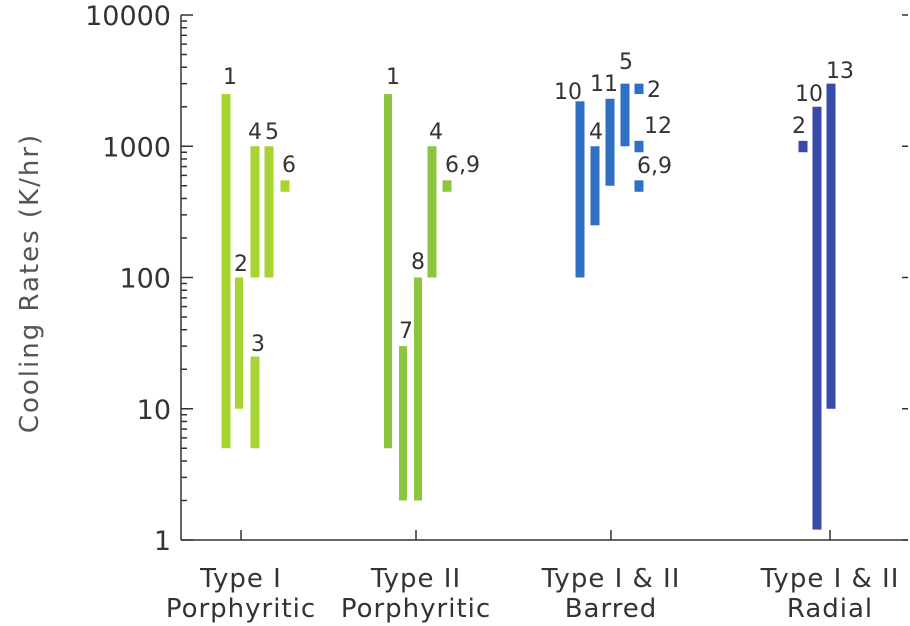  I want to click on bar-label: 3, so click(258, 344).